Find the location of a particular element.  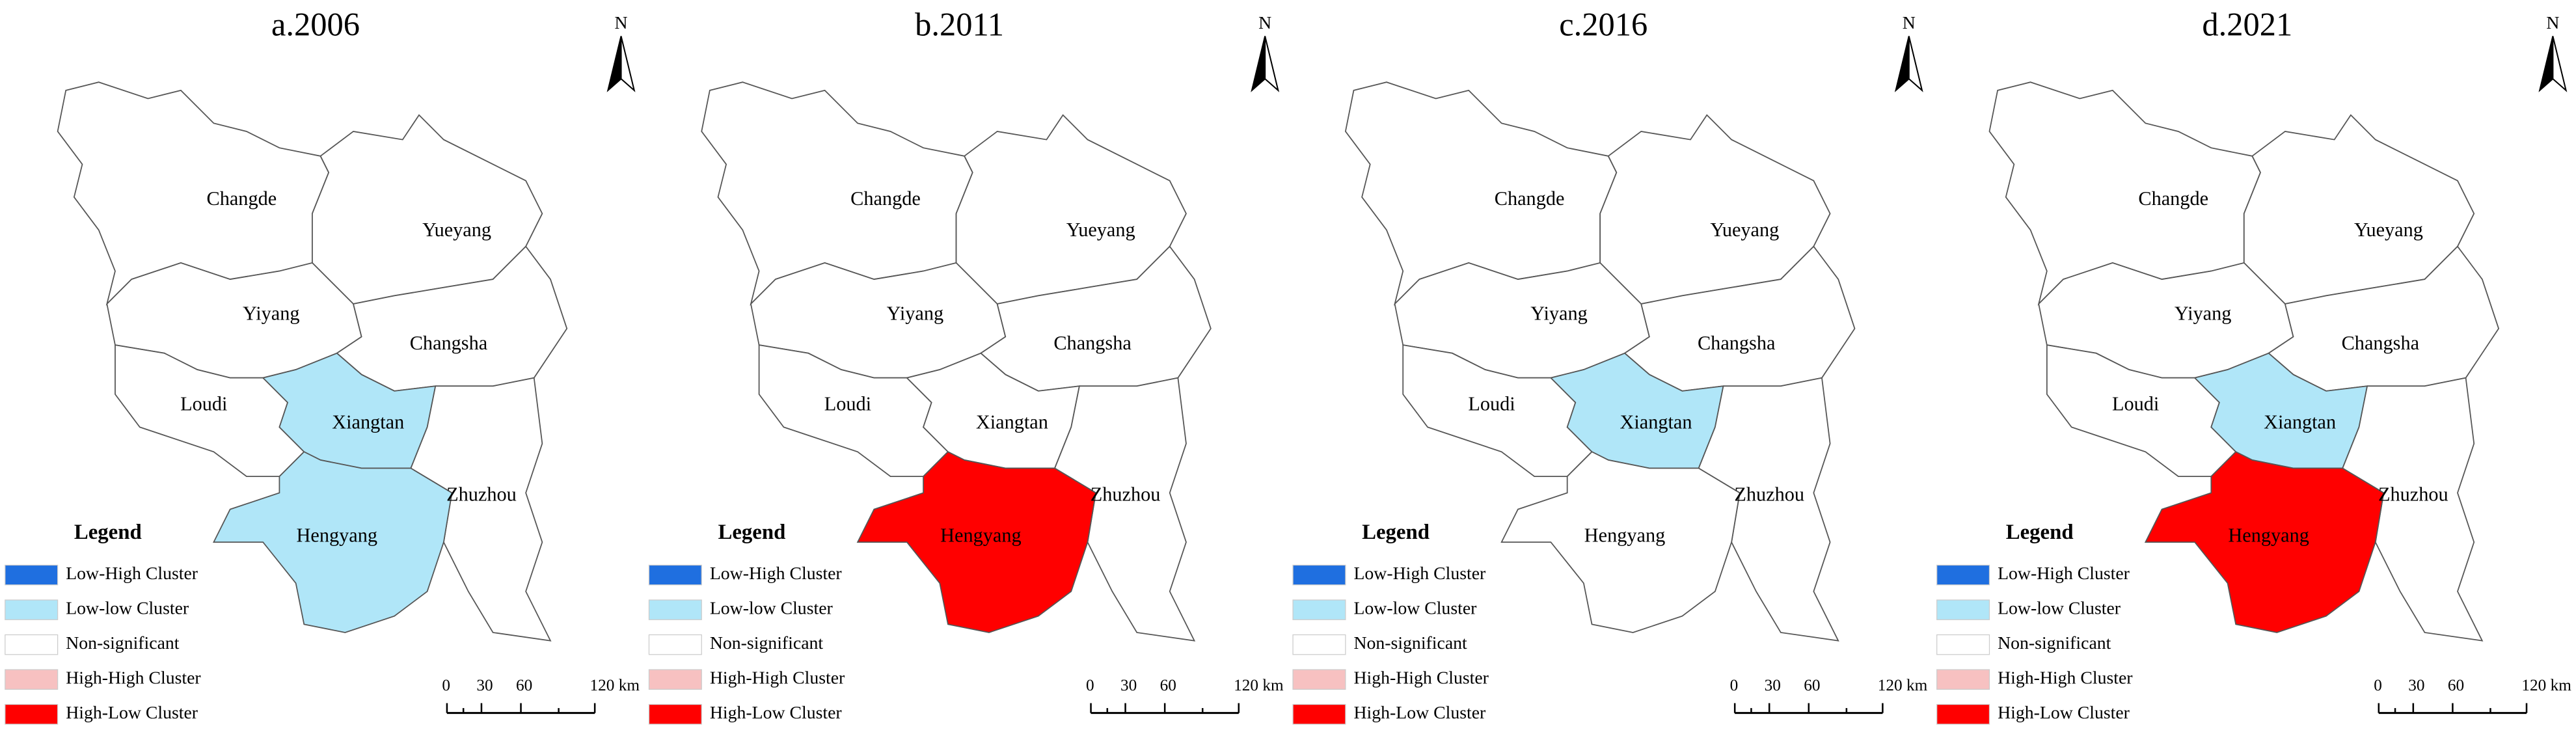

panel-title: c.2016 is located at coordinates (1603, 25).